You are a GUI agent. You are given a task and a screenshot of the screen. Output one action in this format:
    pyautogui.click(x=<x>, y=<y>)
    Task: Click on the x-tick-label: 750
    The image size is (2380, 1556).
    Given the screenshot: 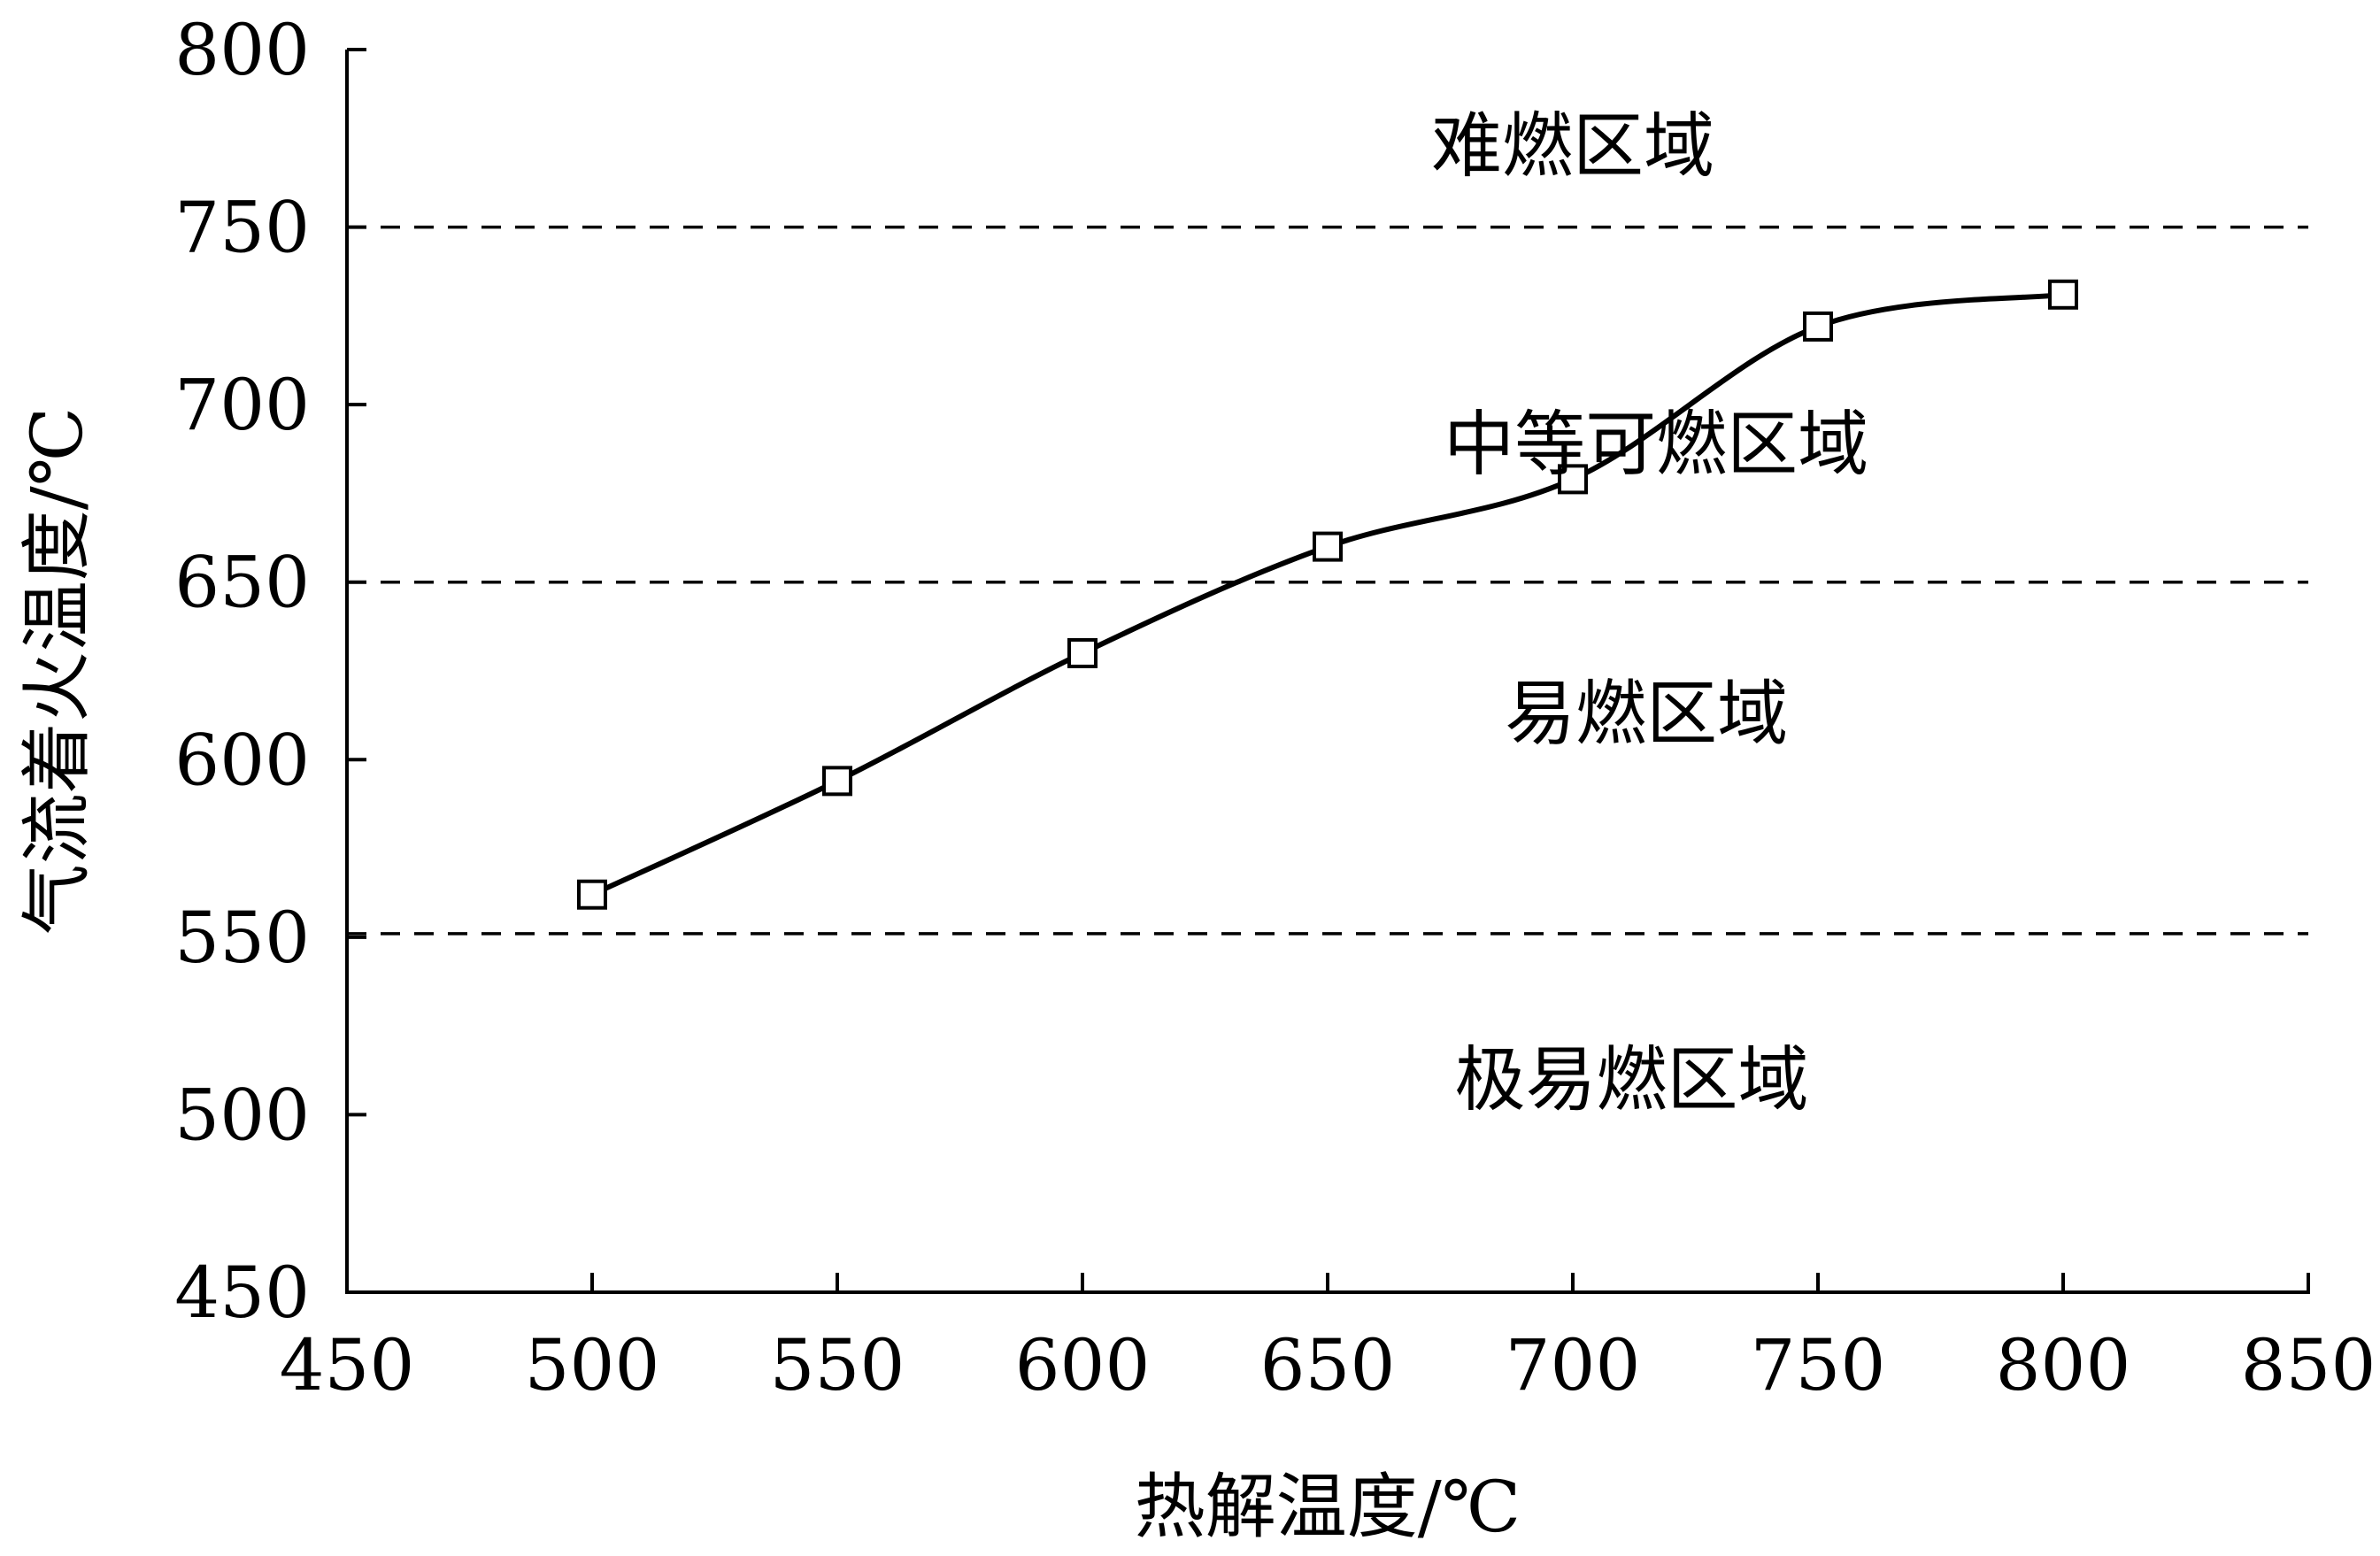 What is the action you would take?
    pyautogui.click(x=1819, y=1365)
    